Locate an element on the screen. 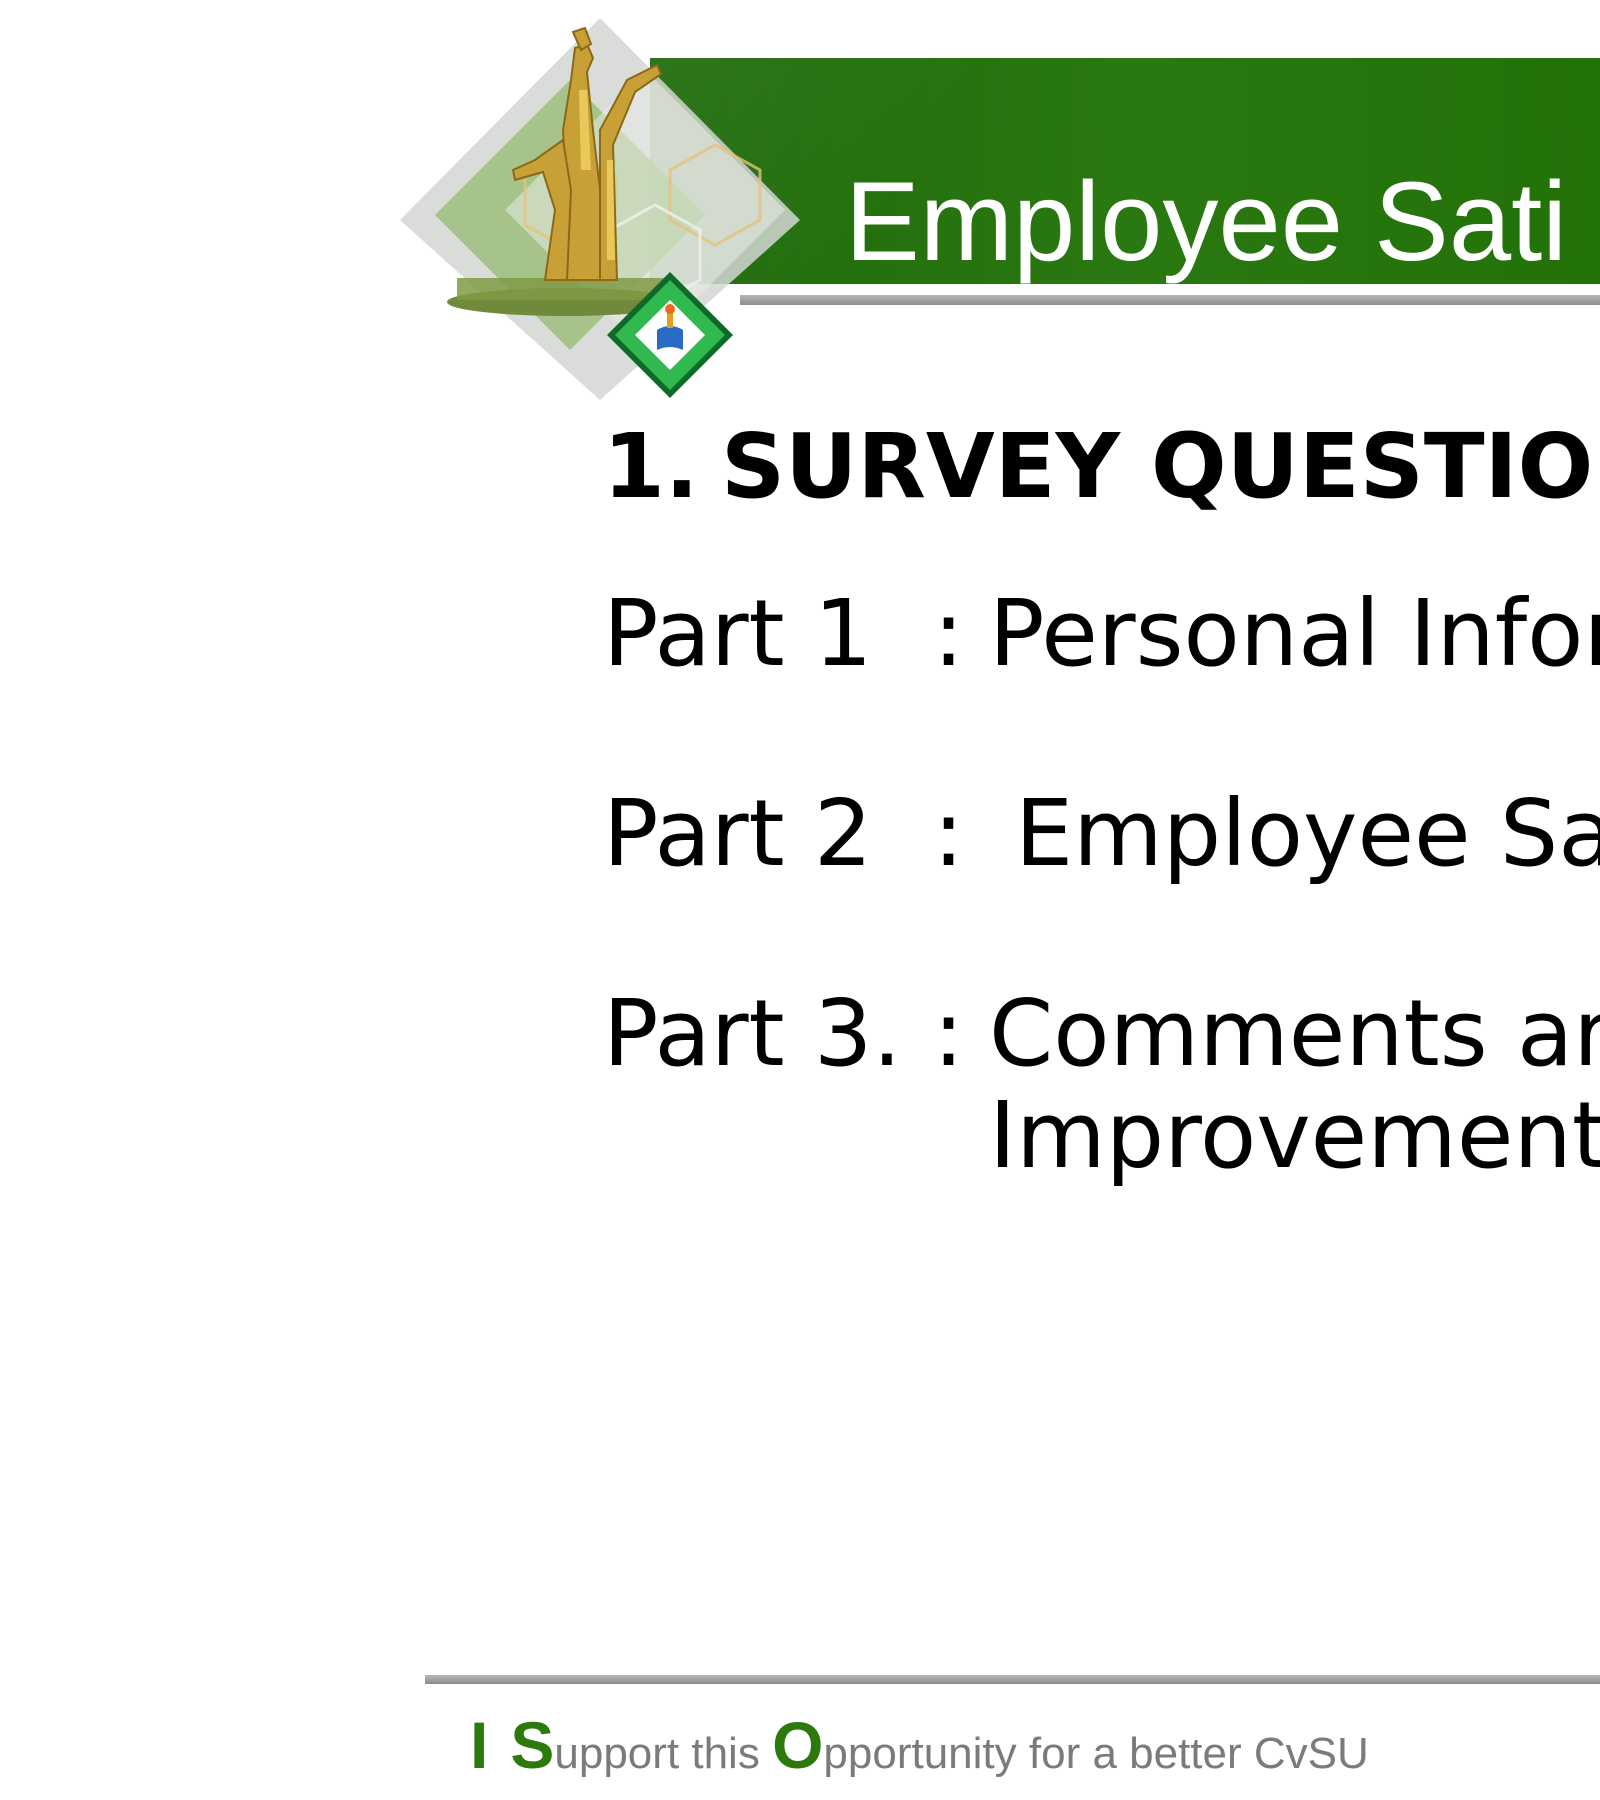 This screenshot has width=1600, height=1800. university-seal-icon is located at coordinates (670, 335).